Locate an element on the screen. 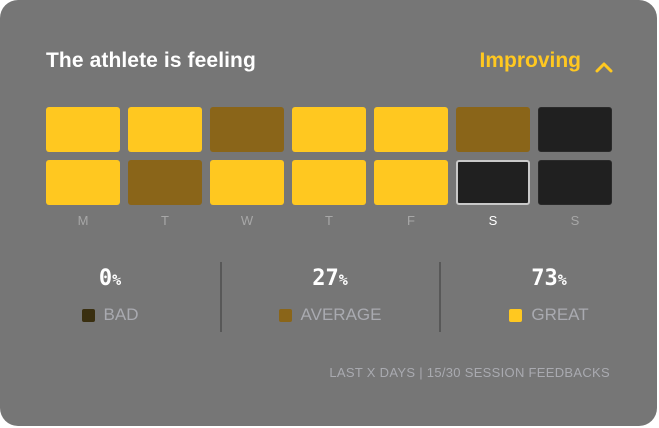 This screenshot has width=659, height=428. day-labels: M T W T F S S is located at coordinates (329, 220).